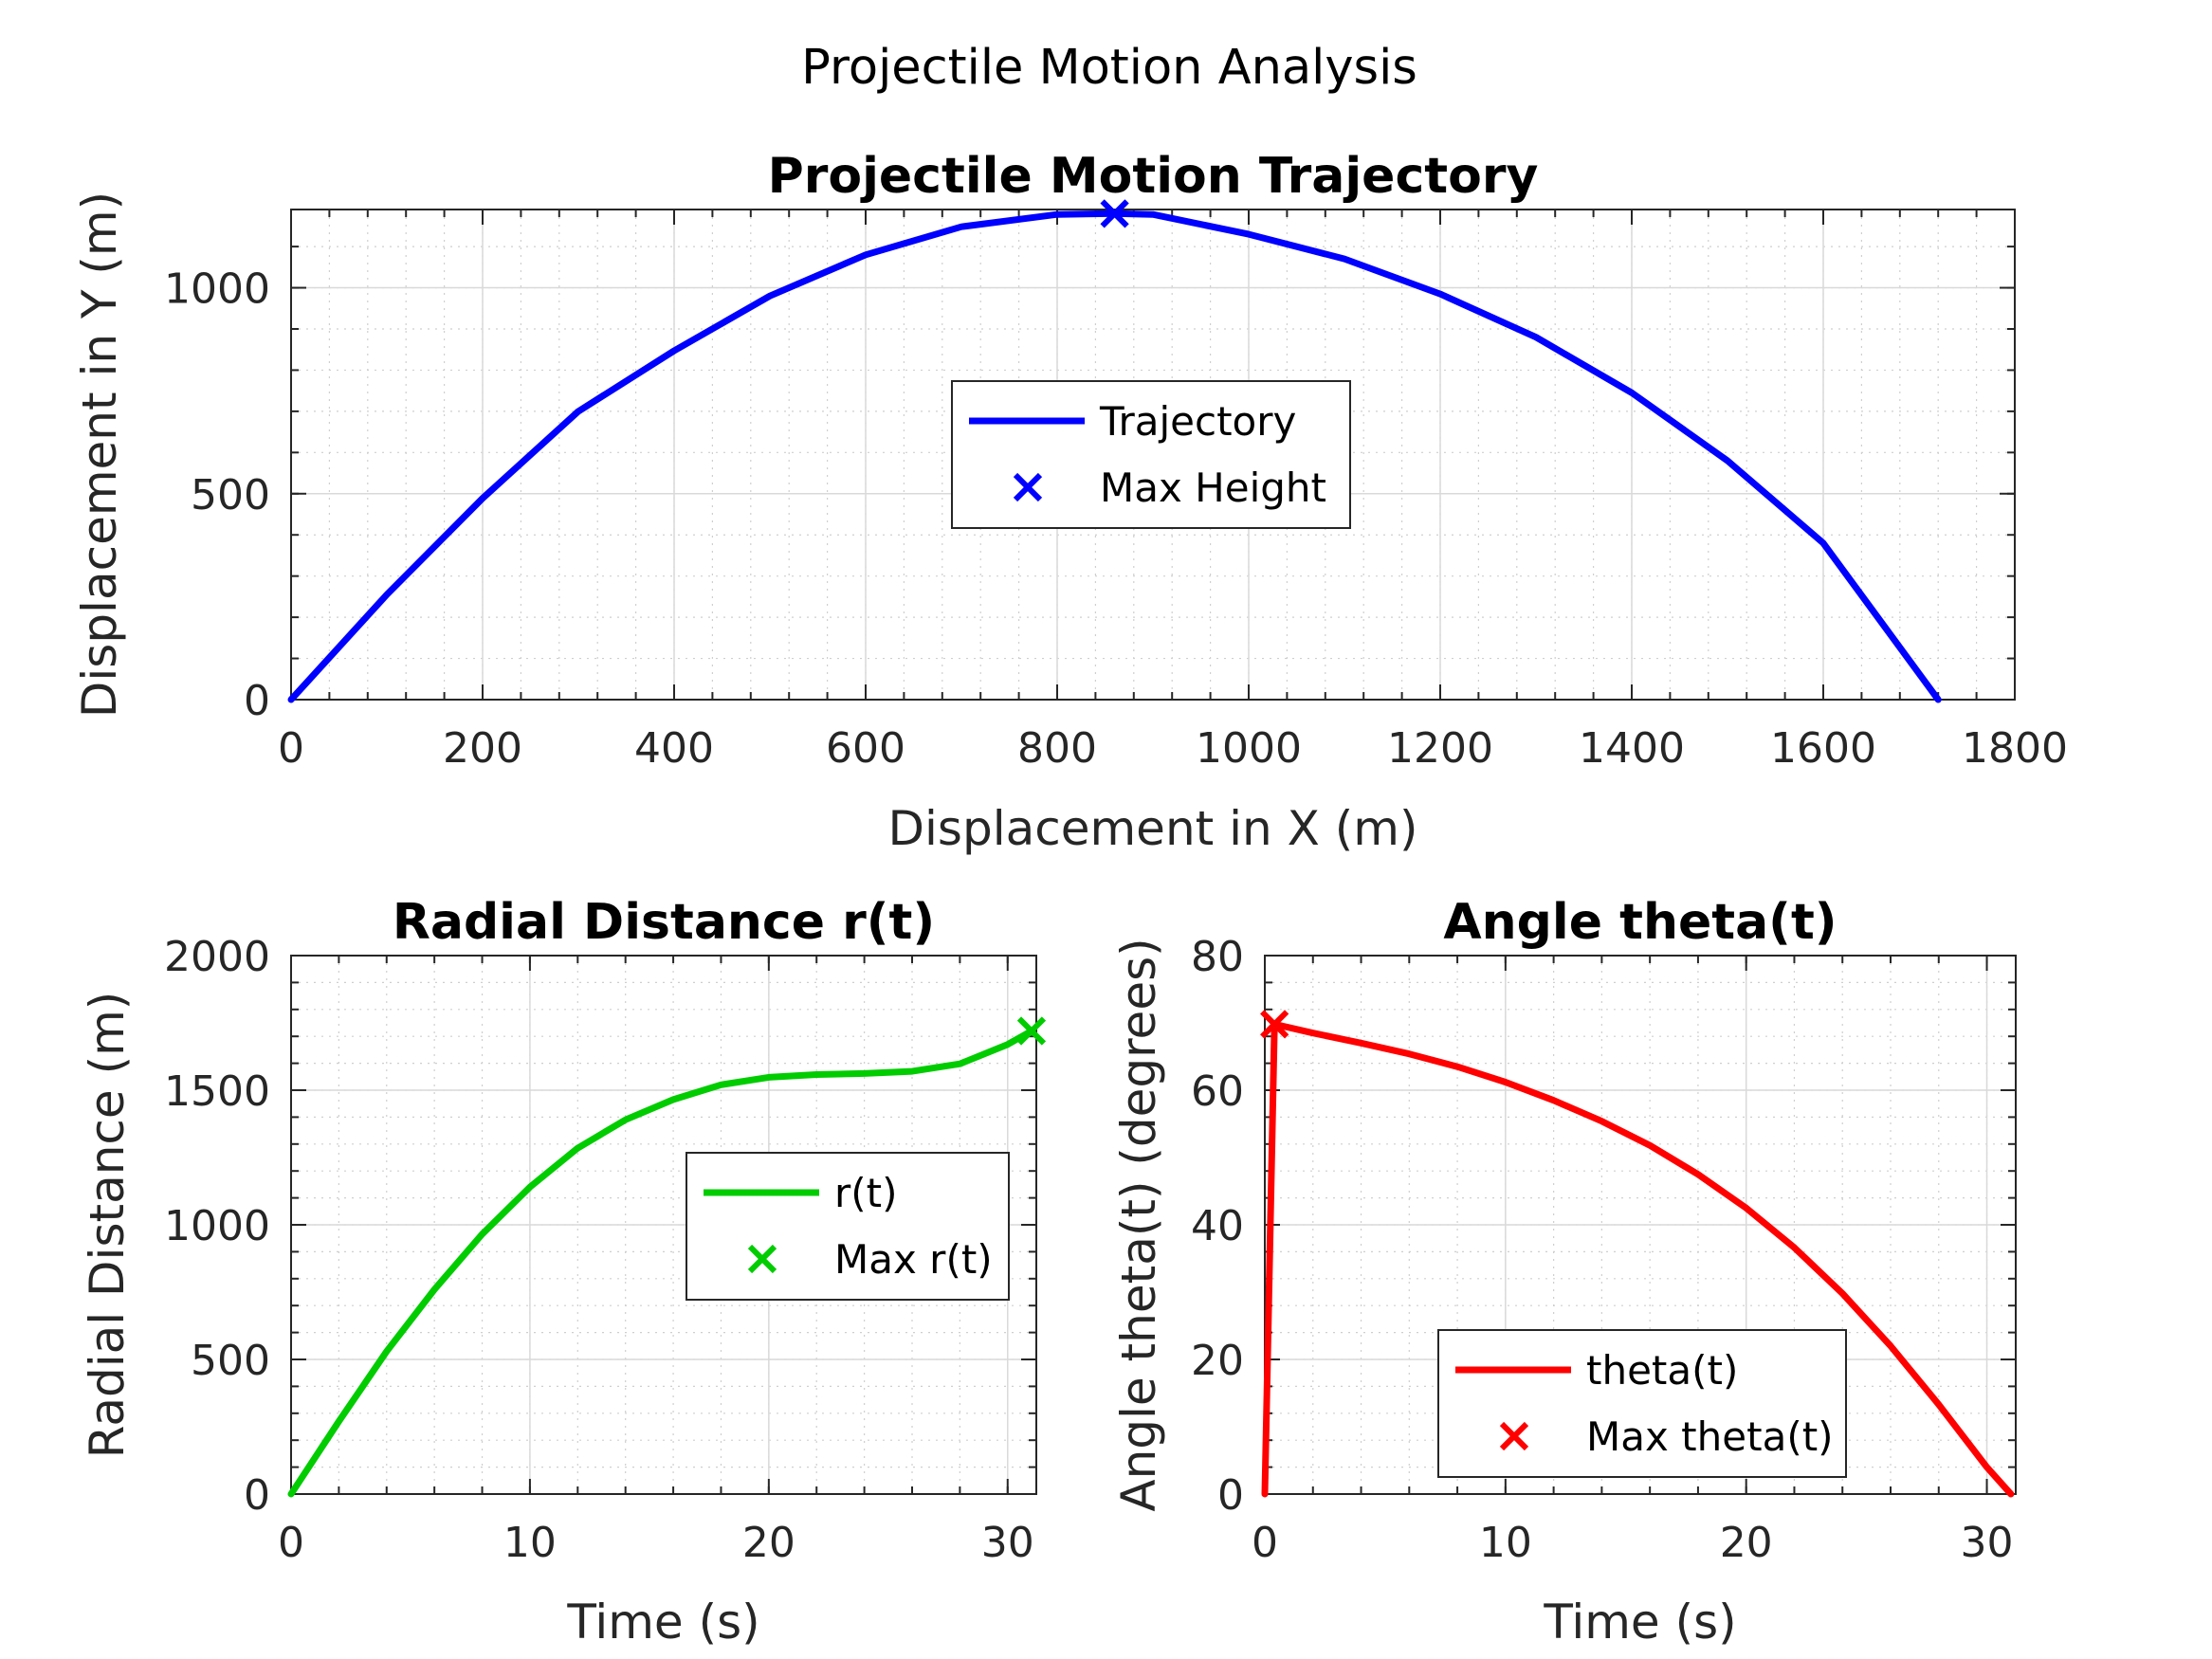  What do you see at coordinates (1640, 922) in the screenshot?
I see `axes-title: Angle theta(t)` at bounding box center [1640, 922].